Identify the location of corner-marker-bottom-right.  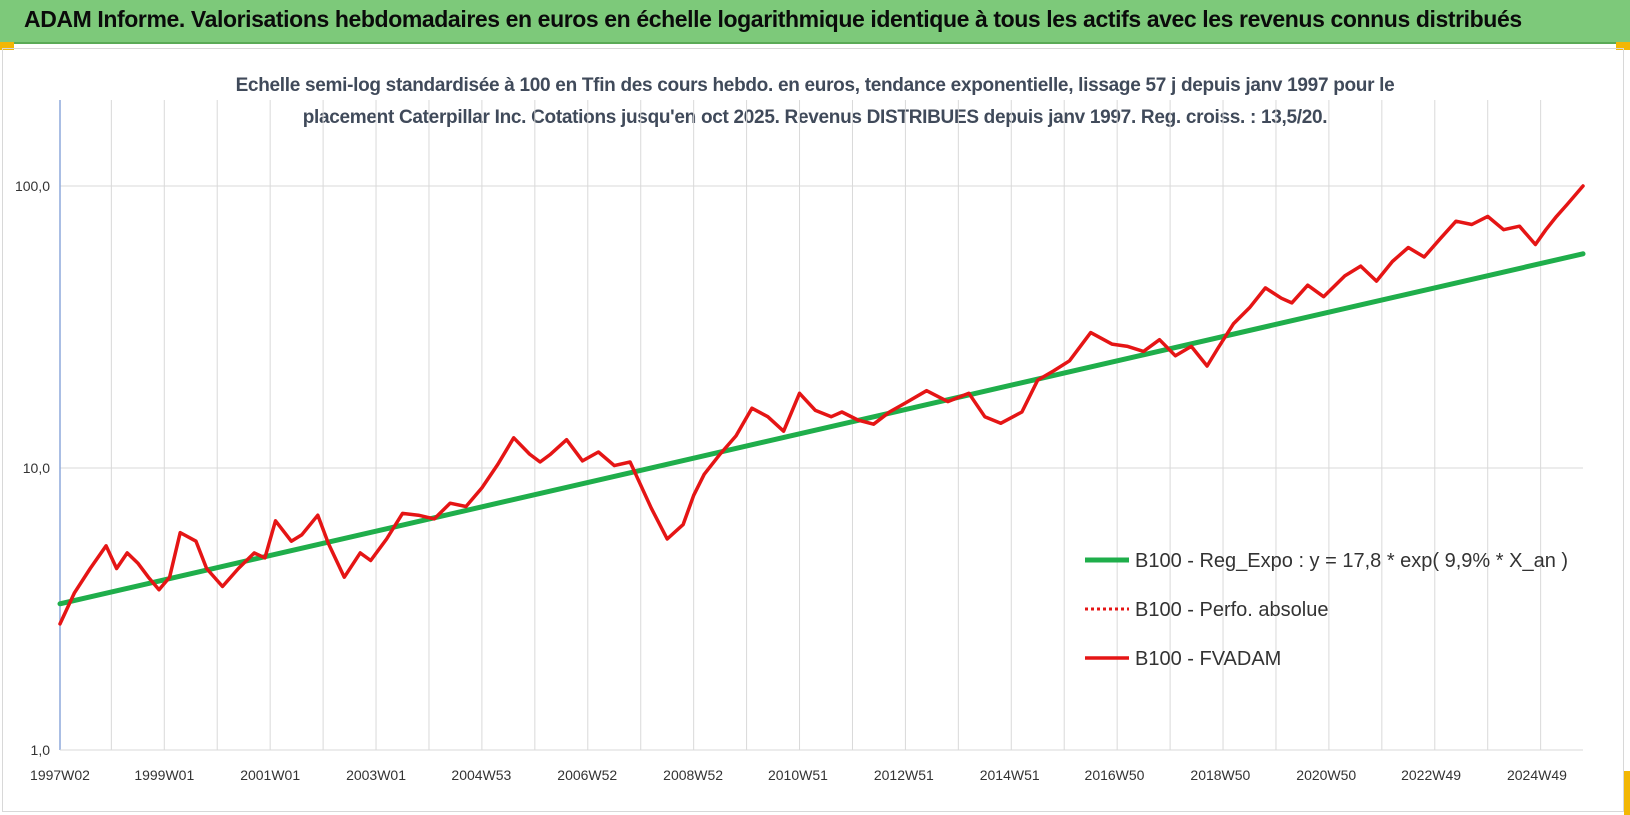
(1627, 793).